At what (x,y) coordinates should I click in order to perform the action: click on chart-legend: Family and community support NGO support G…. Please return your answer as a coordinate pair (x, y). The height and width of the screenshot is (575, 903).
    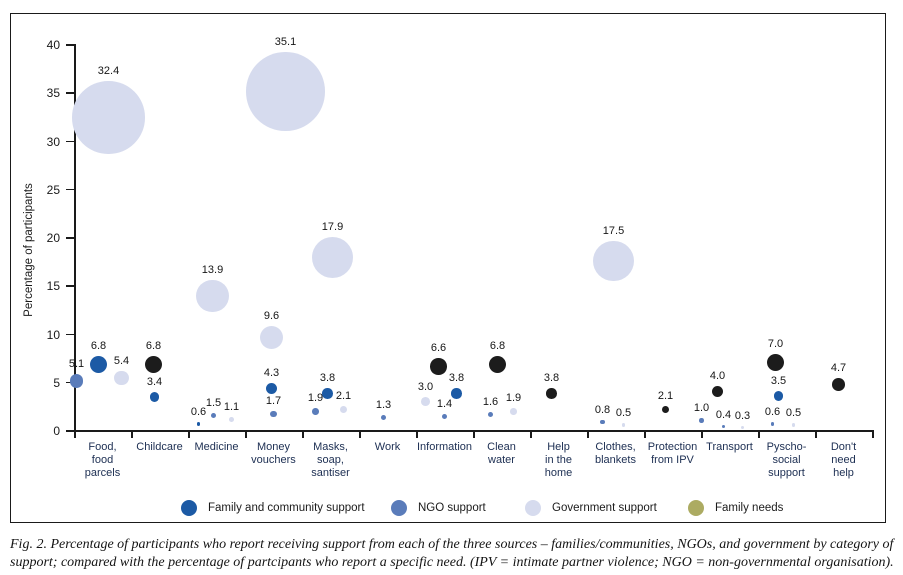
    Looking at the image, I should click on (448, 508).